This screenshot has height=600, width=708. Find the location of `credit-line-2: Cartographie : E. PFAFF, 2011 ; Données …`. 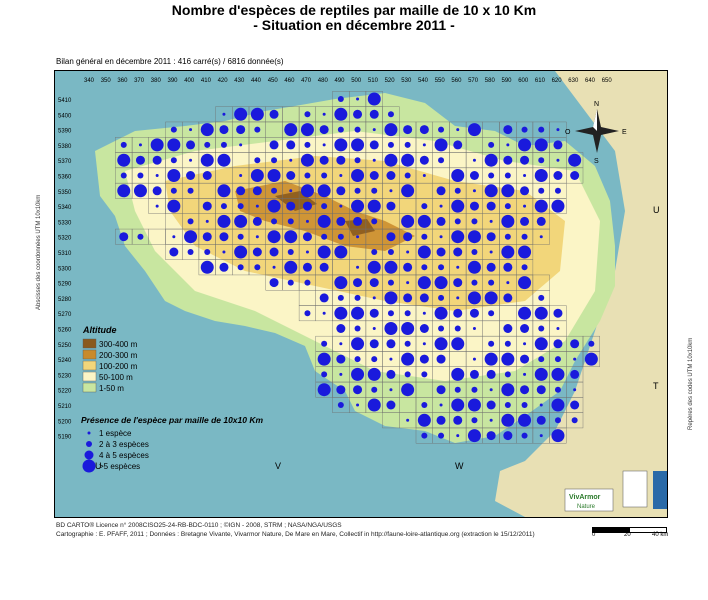

credit-line-2: Cartographie : E. PFAFF, 2011 ; Données … is located at coordinates (295, 534).